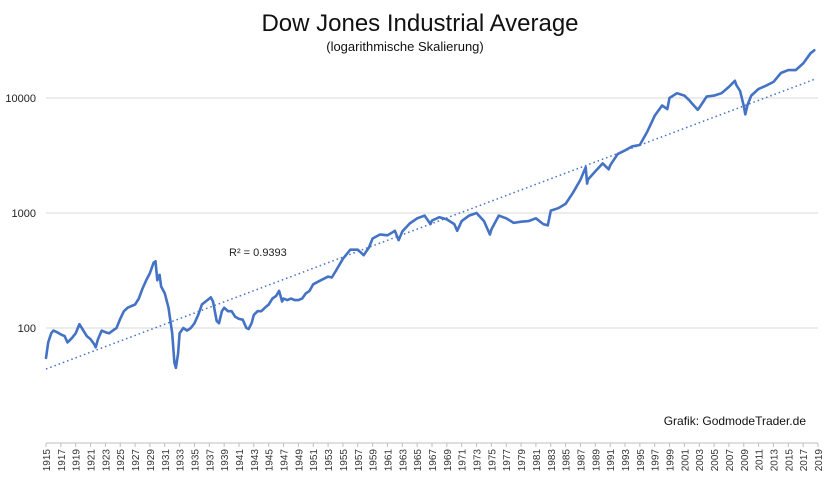 Image resolution: width=829 pixels, height=496 pixels. Describe the element at coordinates (419, 23) in the screenshot. I see `chart-title: Dow Jones Industrial Average` at that location.